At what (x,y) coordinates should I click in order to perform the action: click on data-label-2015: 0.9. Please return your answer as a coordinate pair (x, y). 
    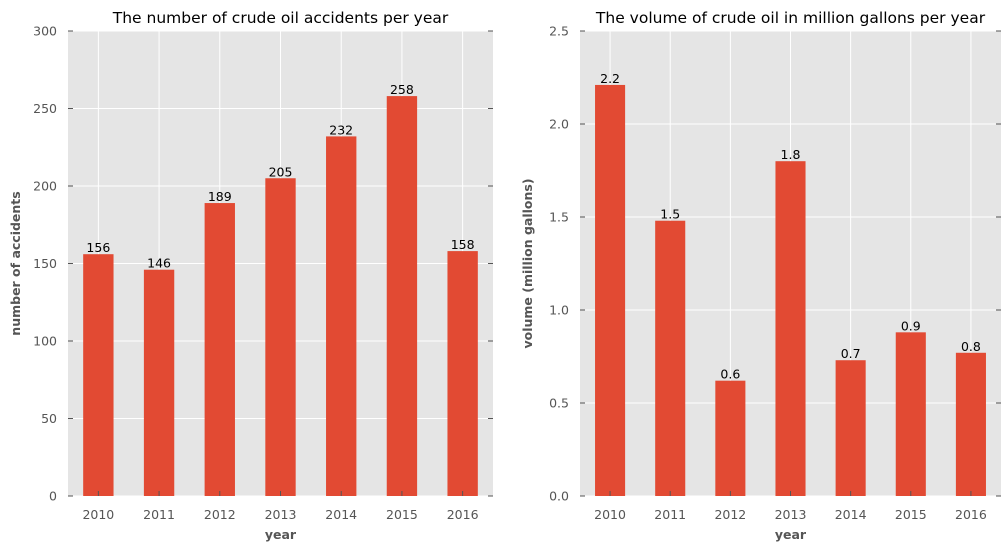
    Looking at the image, I should click on (911, 325).